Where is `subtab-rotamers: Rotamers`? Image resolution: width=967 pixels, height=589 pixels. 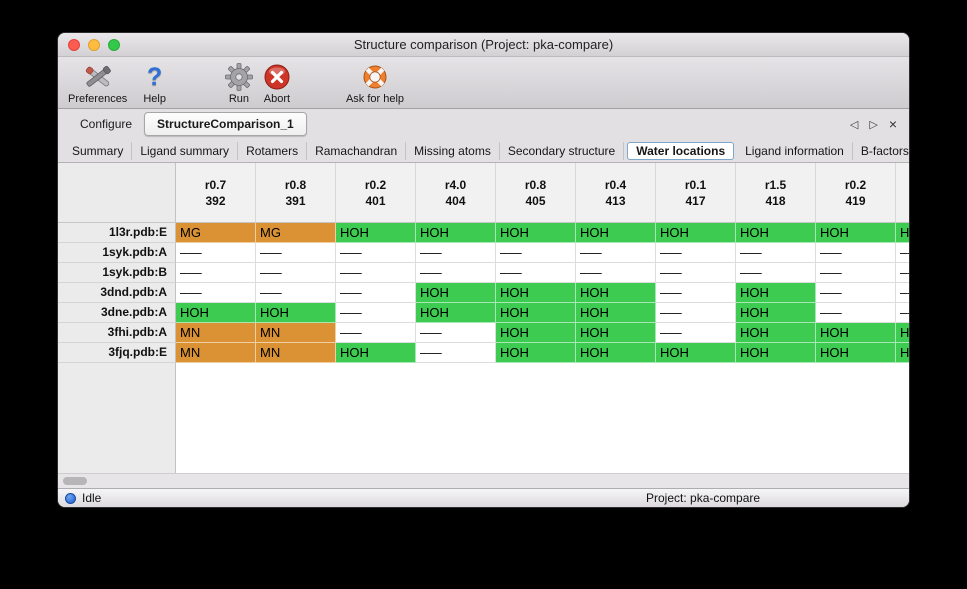 subtab-rotamers: Rotamers is located at coordinates (273, 150).